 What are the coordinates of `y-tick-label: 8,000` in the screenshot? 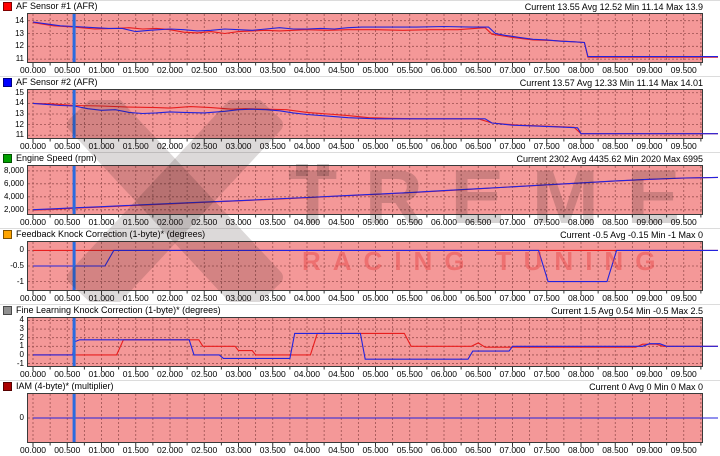 It's located at (13, 170).